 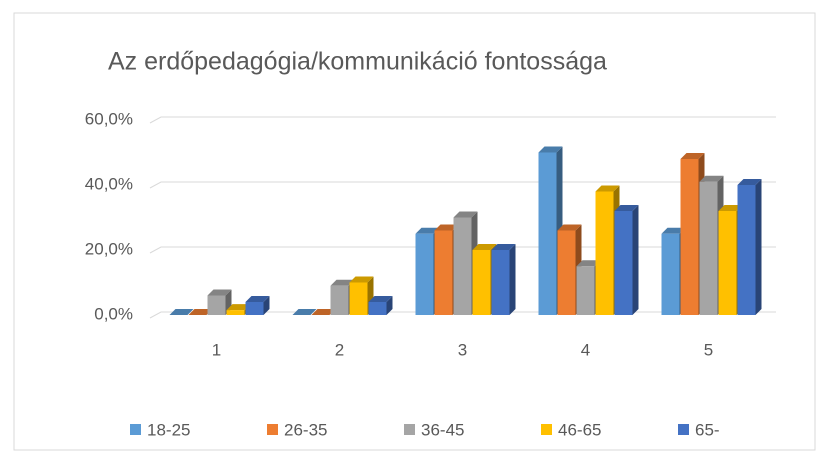 I want to click on x-tick-label: 4, so click(x=585, y=349).